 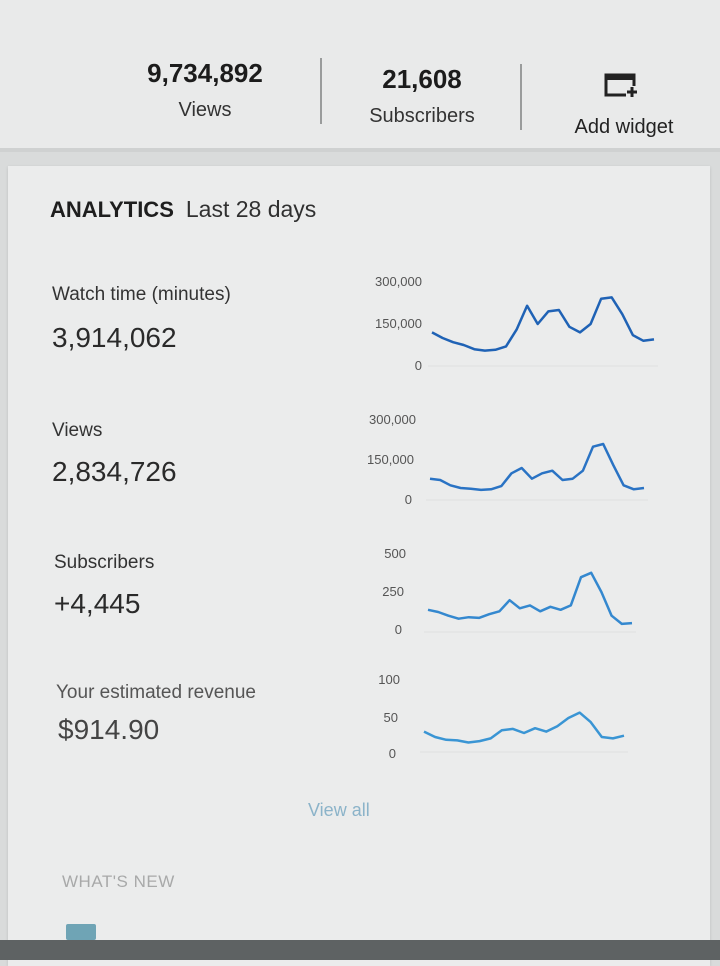 What do you see at coordinates (205, 90) in the screenshot?
I see `views-stat: 9,734,892 Views` at bounding box center [205, 90].